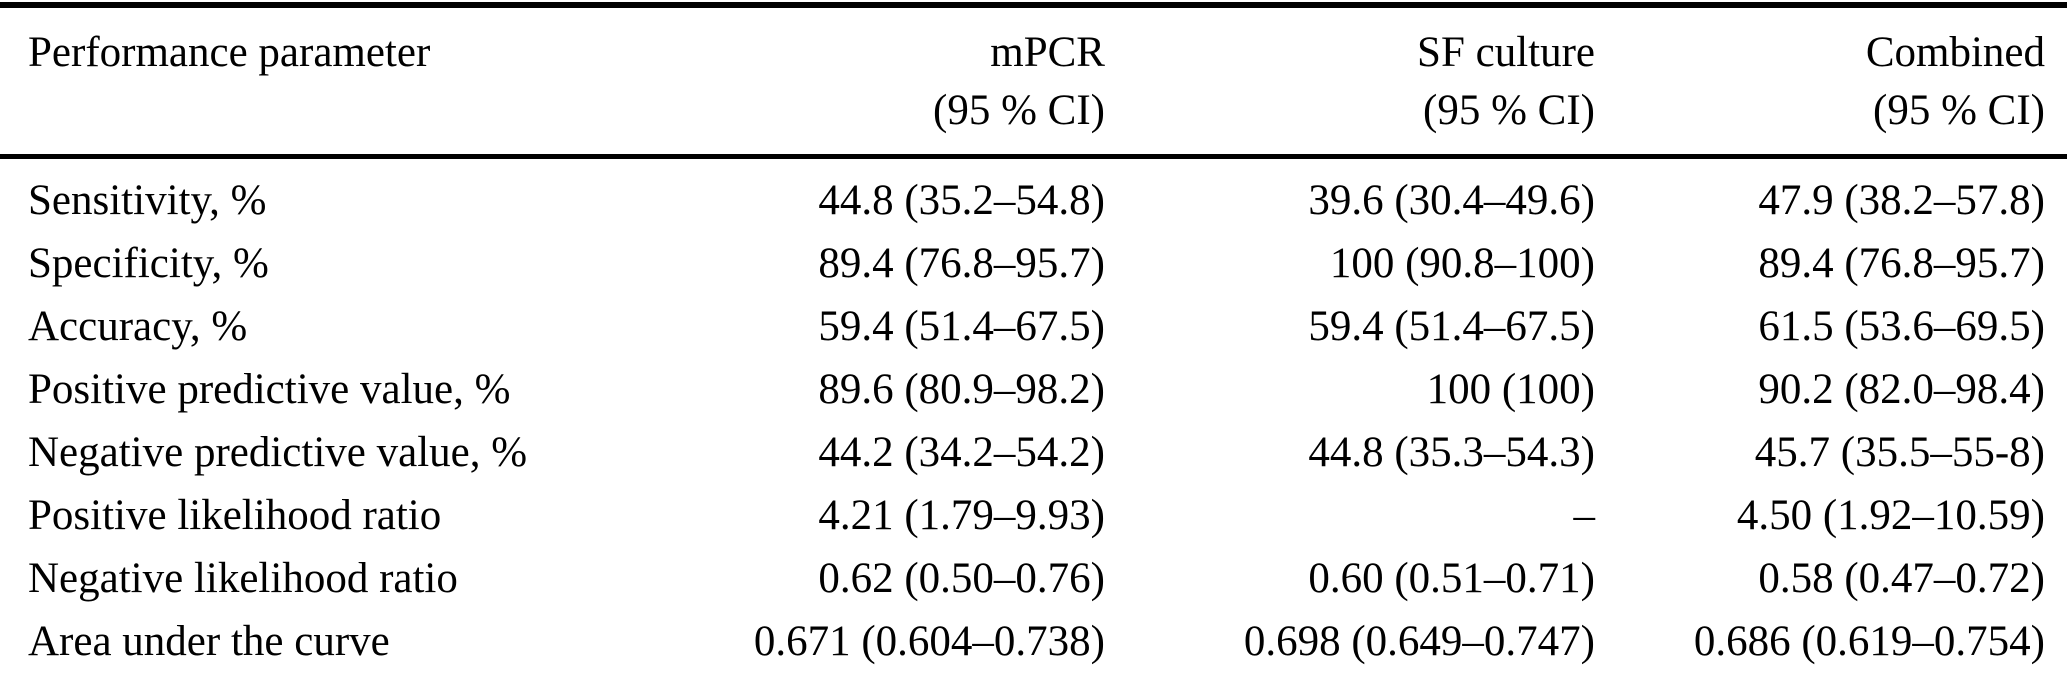  I want to click on header-performance-parameter: Performance parameter, so click(360, 82).